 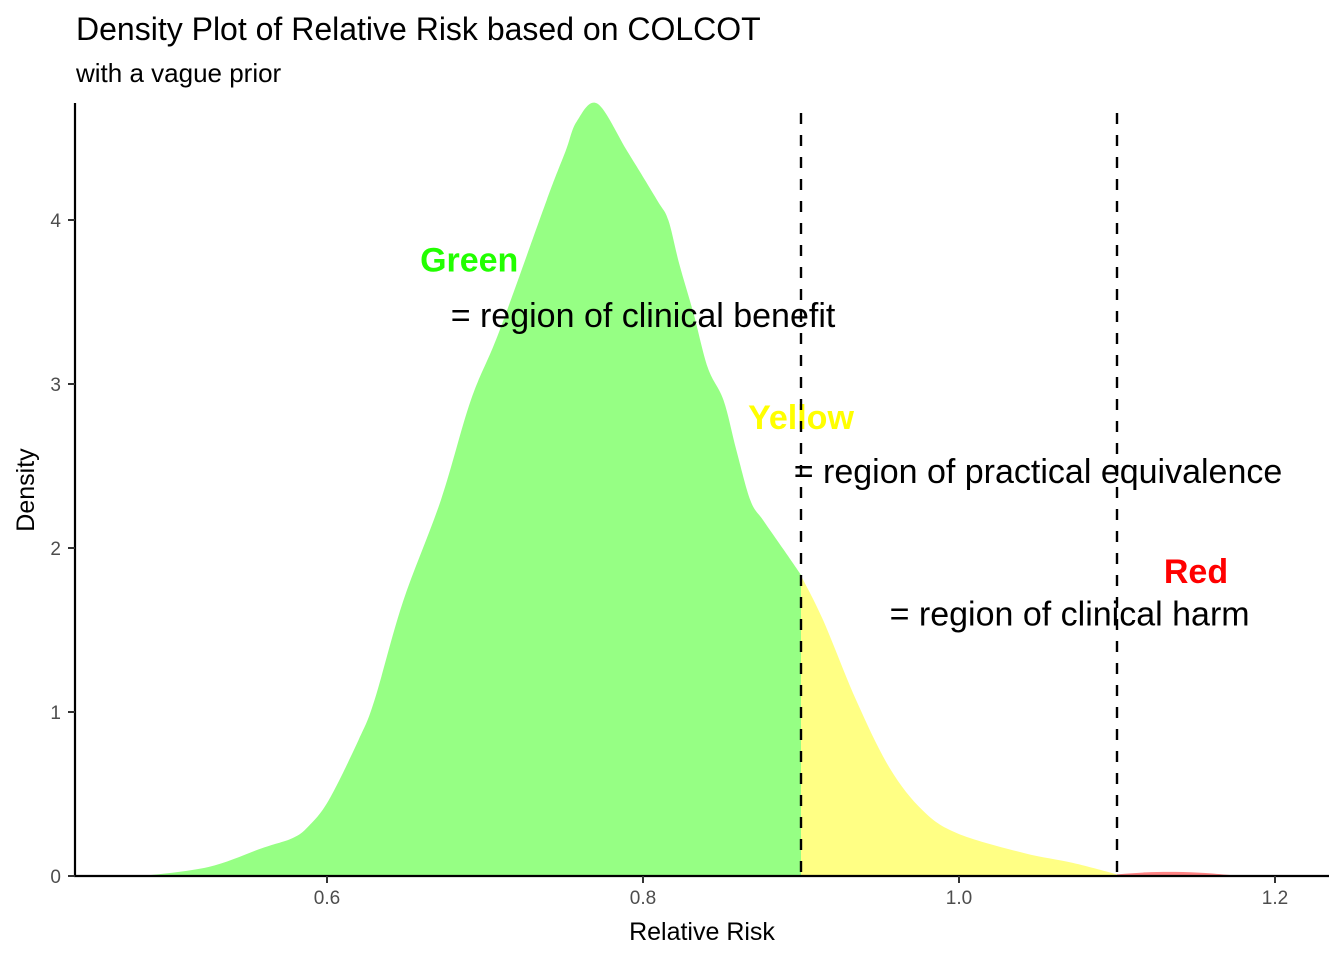 What do you see at coordinates (1070, 615) in the screenshot?
I see `annotation-text: = region of clinical harm` at bounding box center [1070, 615].